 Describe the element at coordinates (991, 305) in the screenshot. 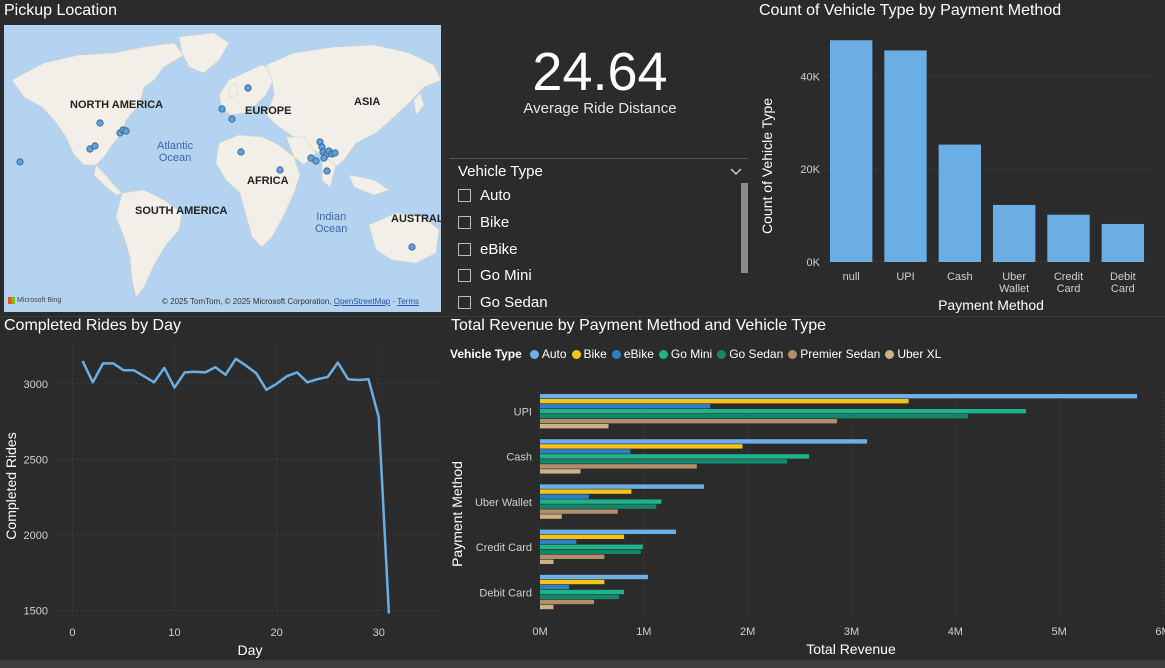

I see `x-axis-title: Payment Method` at that location.